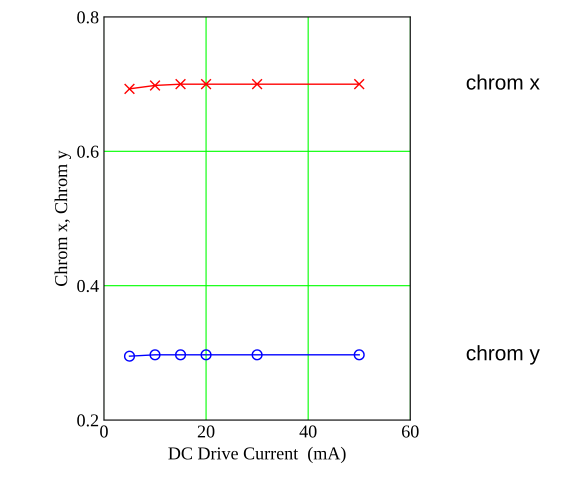 This screenshot has height=485, width=562. I want to click on text: chrom x, so click(503, 82).